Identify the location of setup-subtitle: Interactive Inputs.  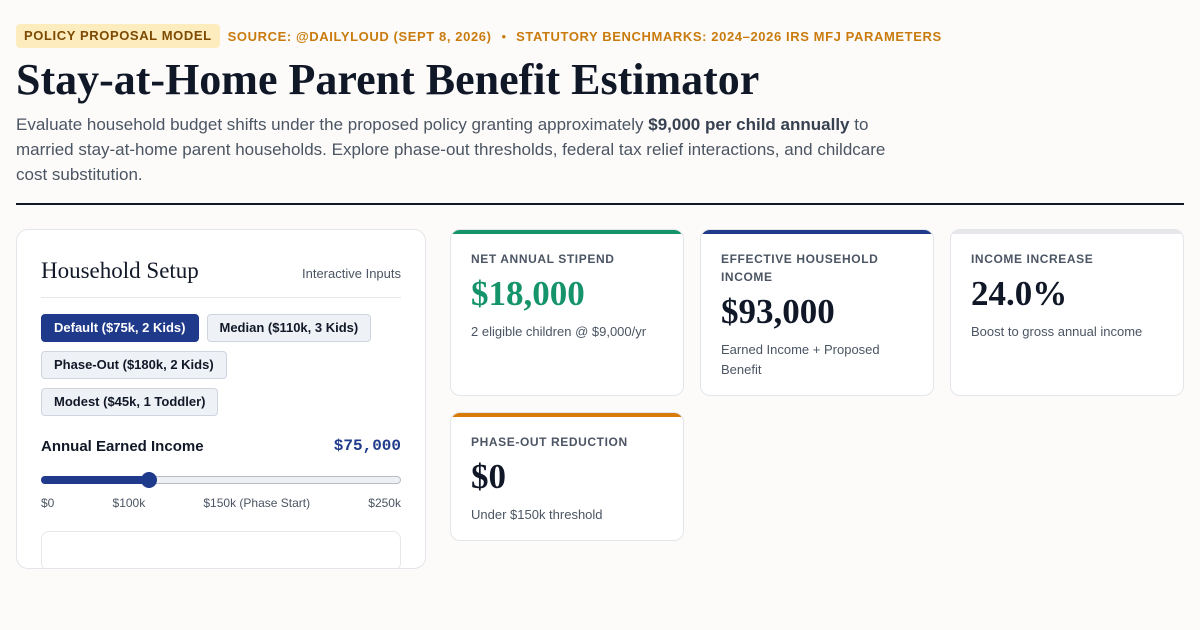
(351, 273).